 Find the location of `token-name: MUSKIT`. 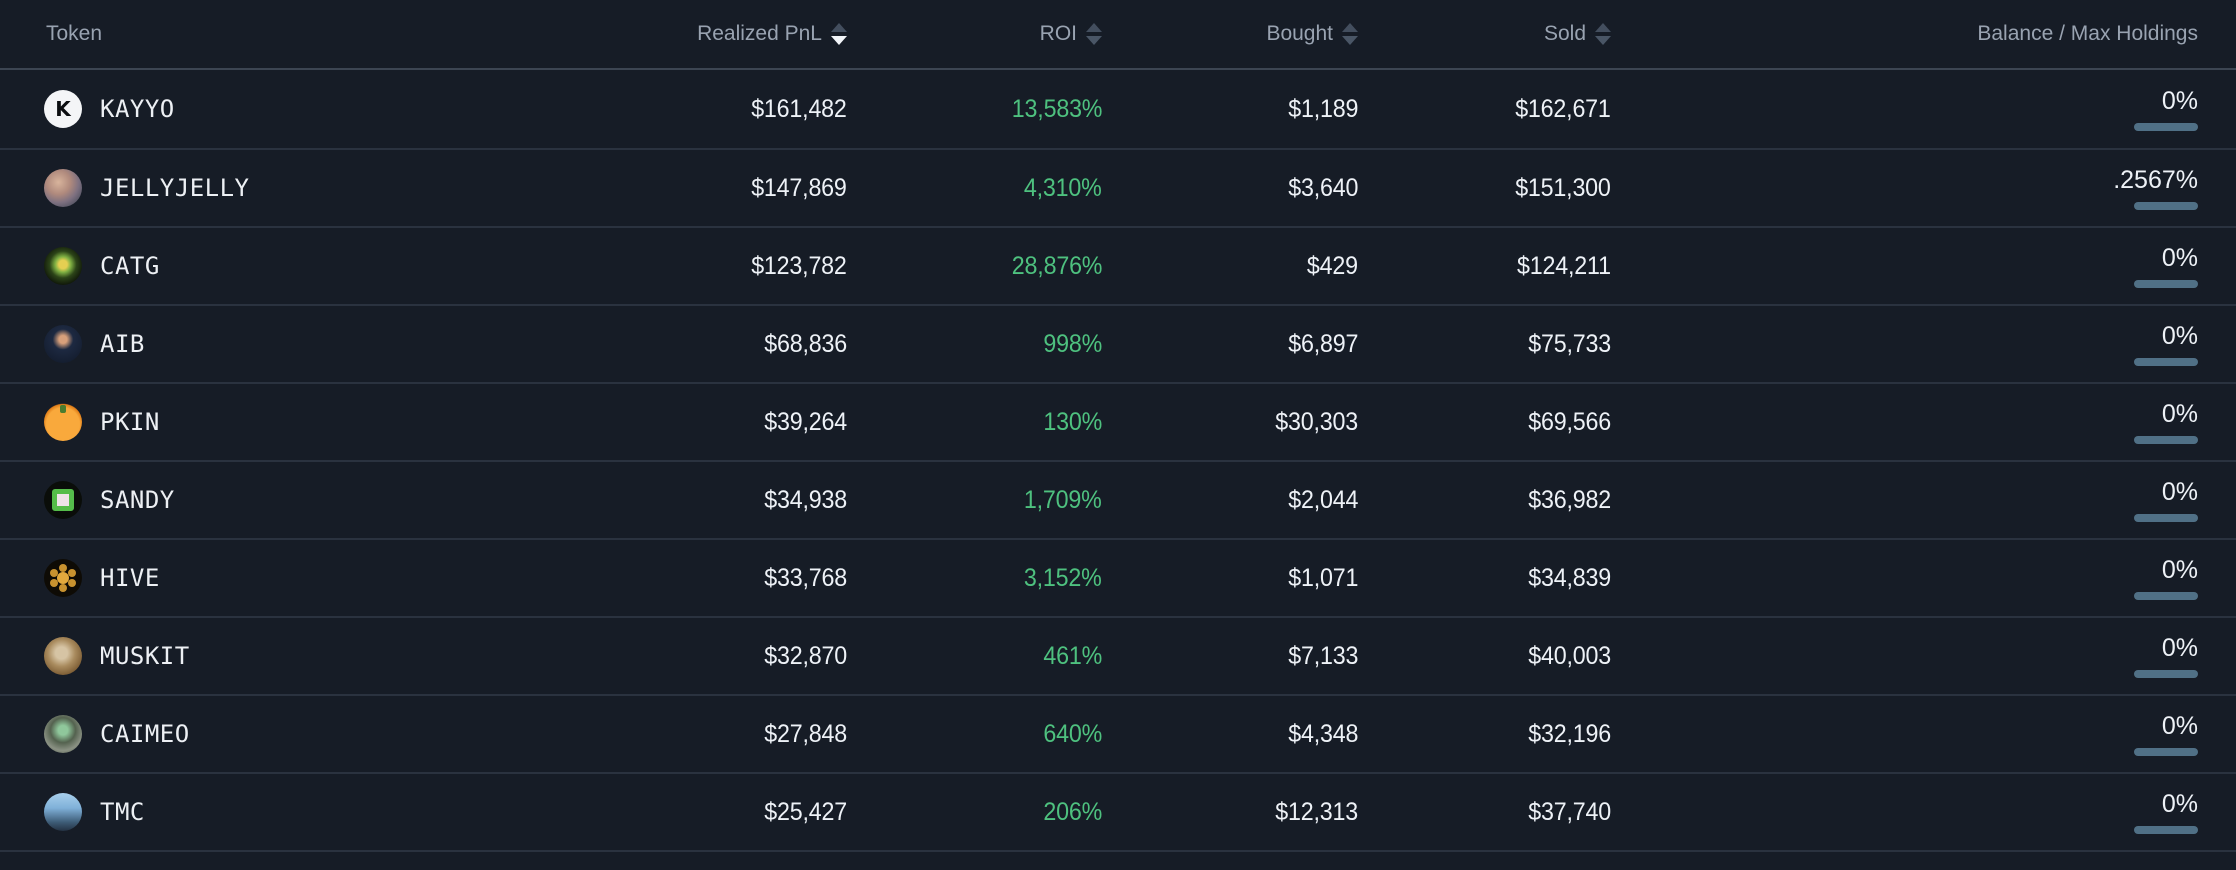

token-name: MUSKIT is located at coordinates (145, 656).